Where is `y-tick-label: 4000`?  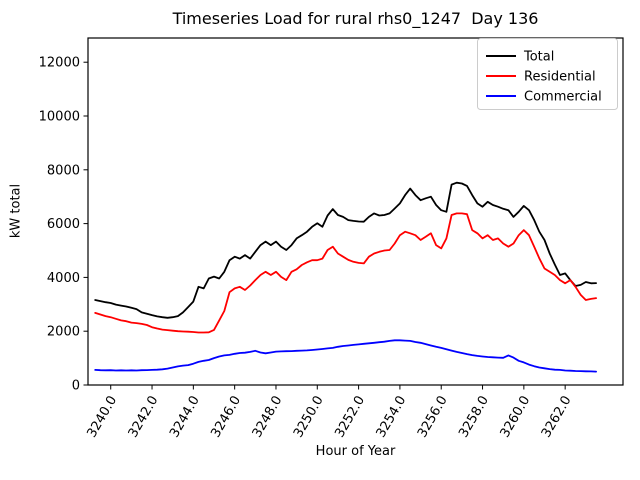
y-tick-label: 4000 is located at coordinates (63, 278).